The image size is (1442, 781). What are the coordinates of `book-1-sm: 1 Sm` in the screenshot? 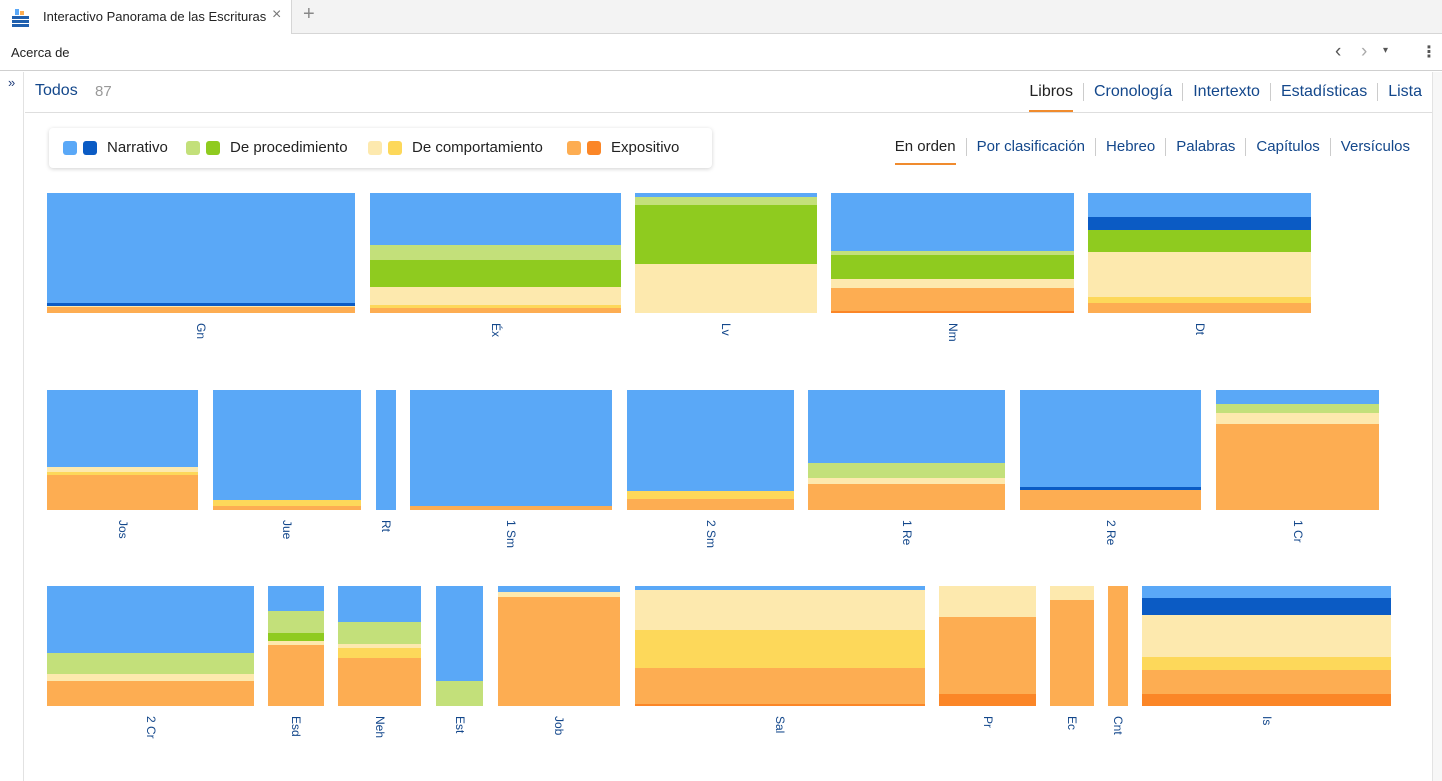 It's located at (511, 475).